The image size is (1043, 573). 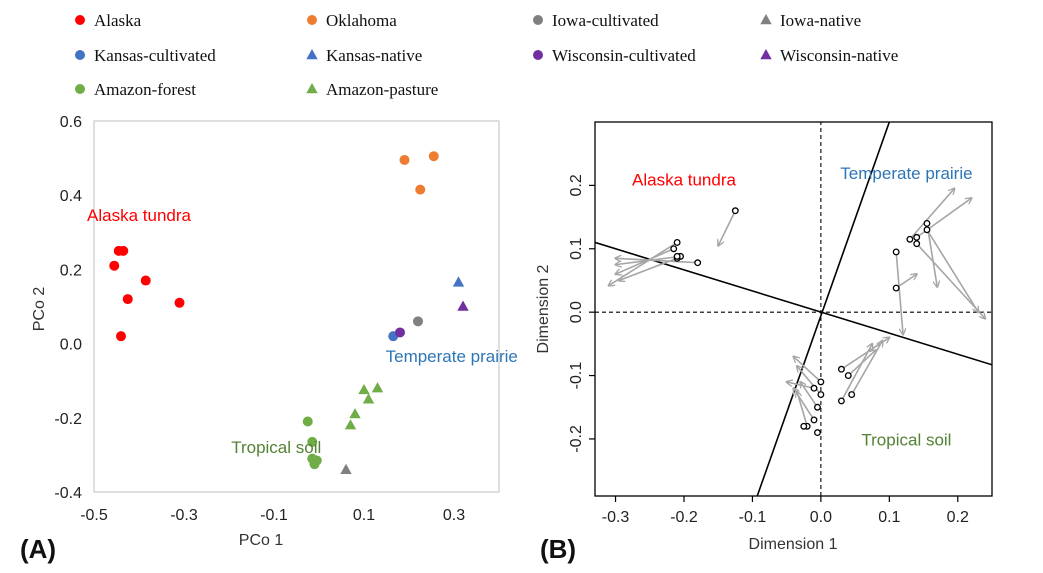 What do you see at coordinates (276, 447) in the screenshot?
I see `panel-a-region-tropical-soil: Tropical soil` at bounding box center [276, 447].